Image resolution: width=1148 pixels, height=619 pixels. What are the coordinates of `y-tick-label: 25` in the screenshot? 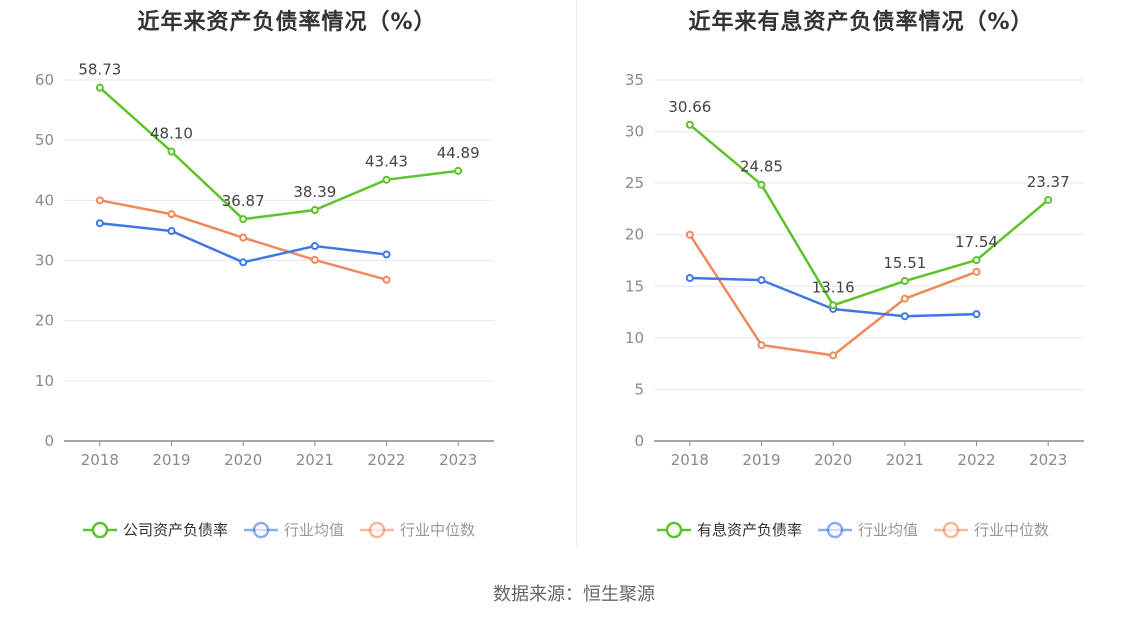 It's located at (634, 183).